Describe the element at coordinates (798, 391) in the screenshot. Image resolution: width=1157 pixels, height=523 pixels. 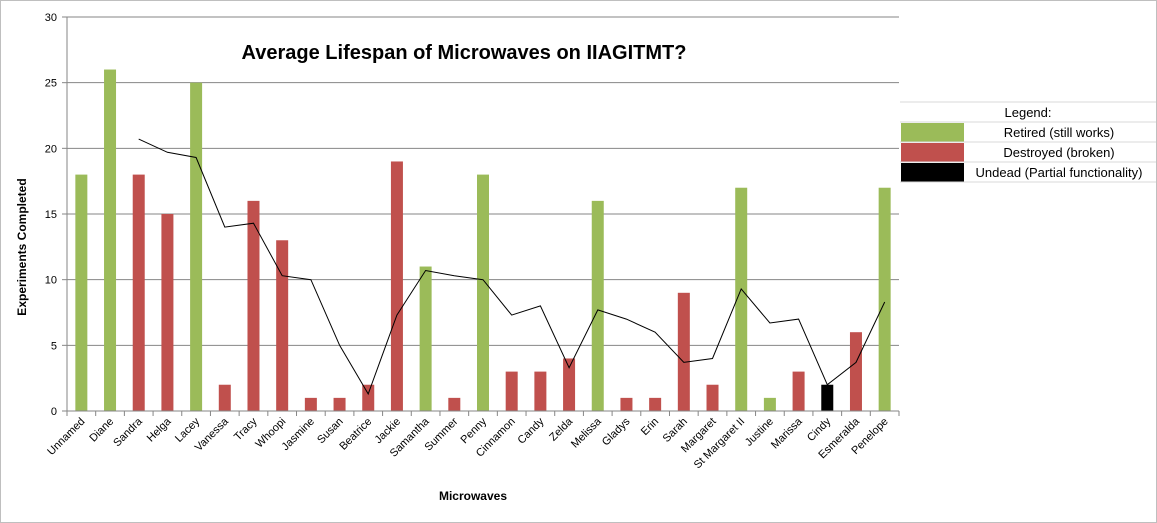
I see `bar-marissa` at that location.